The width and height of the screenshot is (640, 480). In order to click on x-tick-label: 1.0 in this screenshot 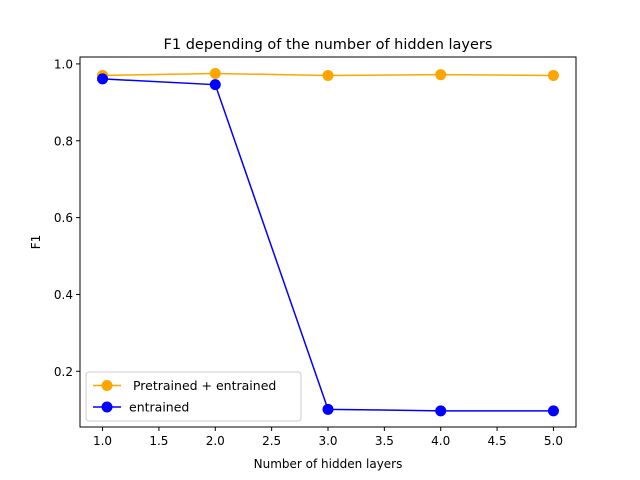, I will do `click(102, 441)`.